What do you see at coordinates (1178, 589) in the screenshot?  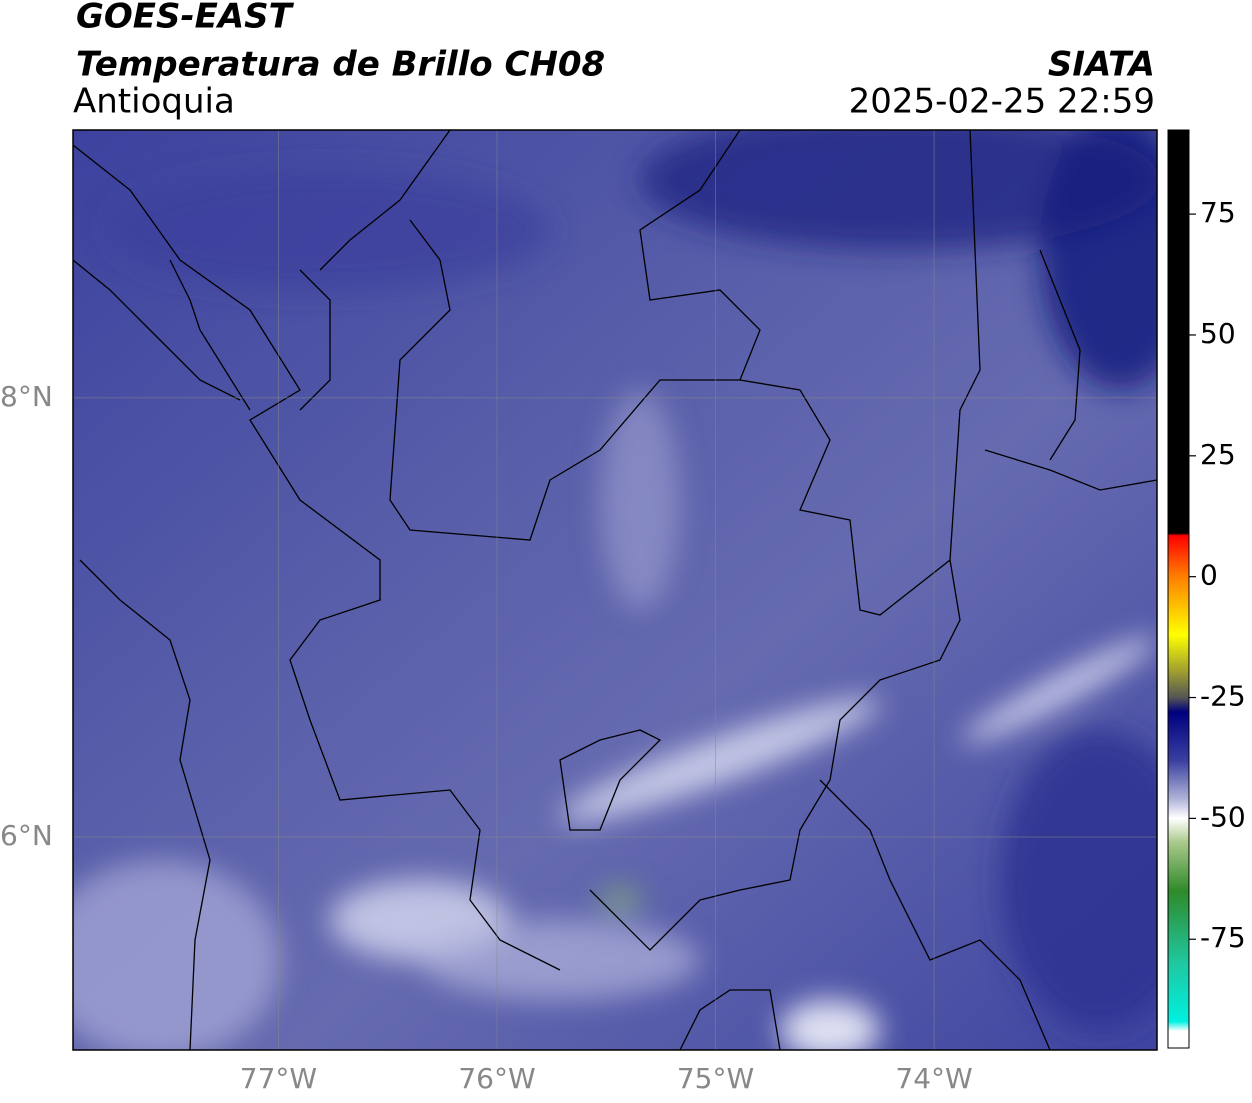 I see `colorbar` at bounding box center [1178, 589].